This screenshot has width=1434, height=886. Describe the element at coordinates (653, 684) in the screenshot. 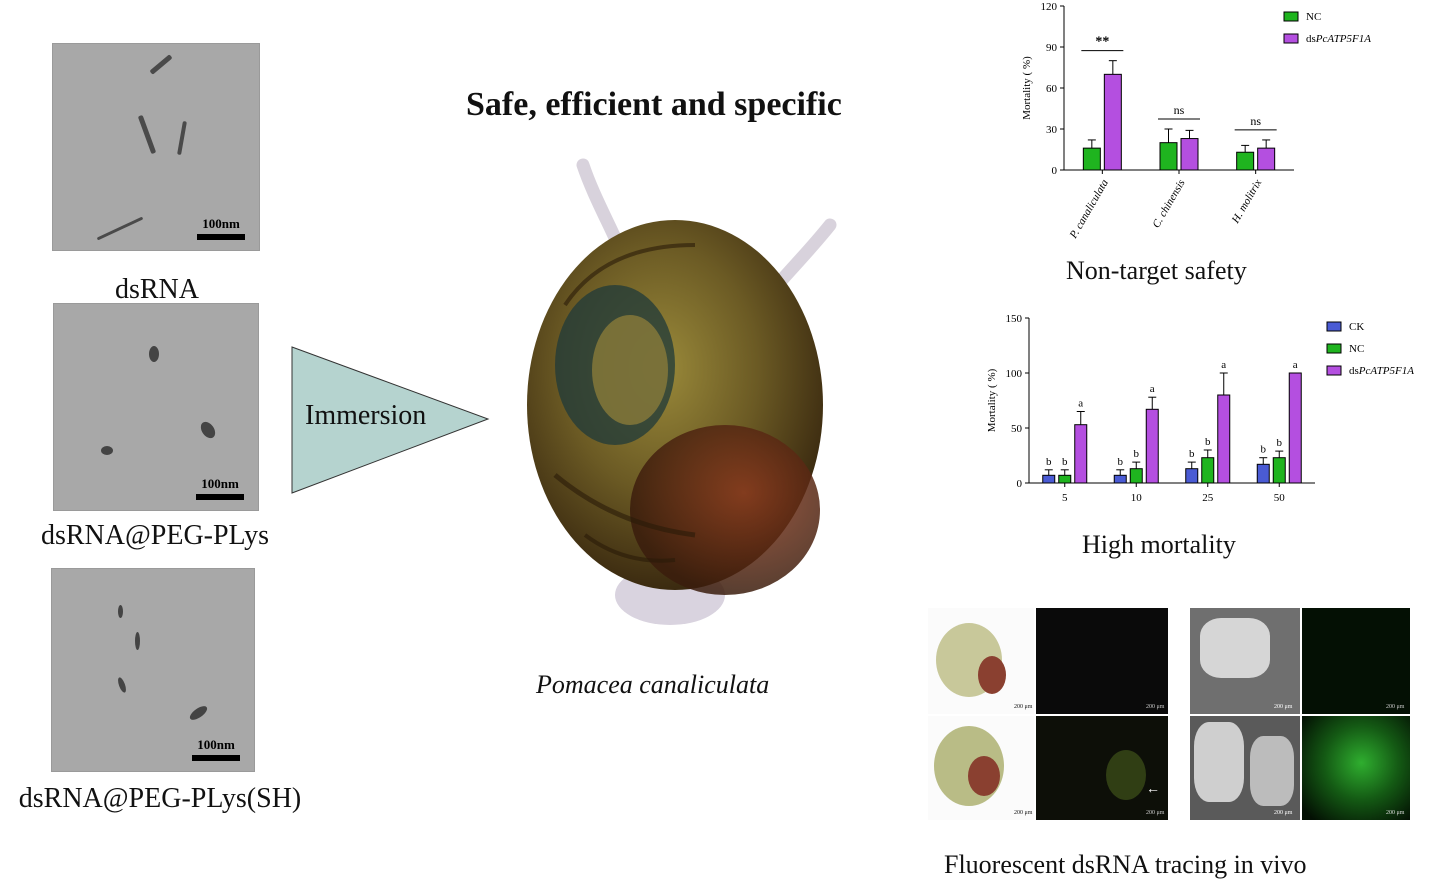

I see `species-caption: Pomacea canaliculata` at that location.